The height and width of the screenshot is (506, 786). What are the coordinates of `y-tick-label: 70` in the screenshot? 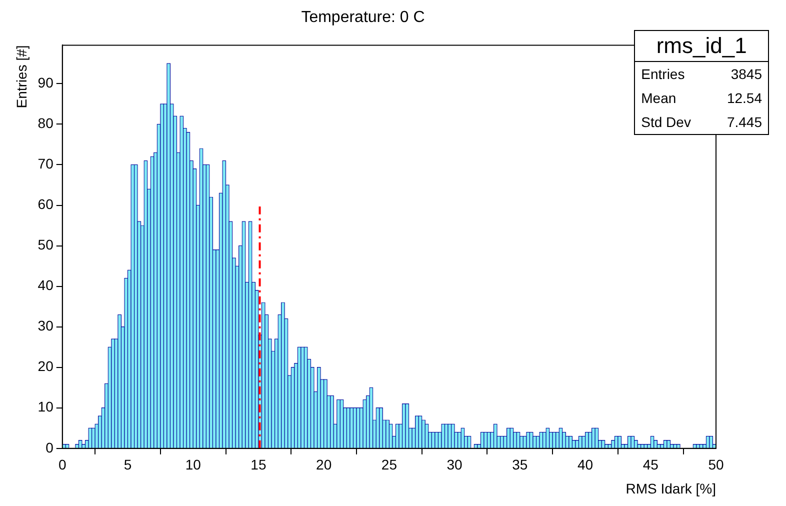 It's located at (46, 164).